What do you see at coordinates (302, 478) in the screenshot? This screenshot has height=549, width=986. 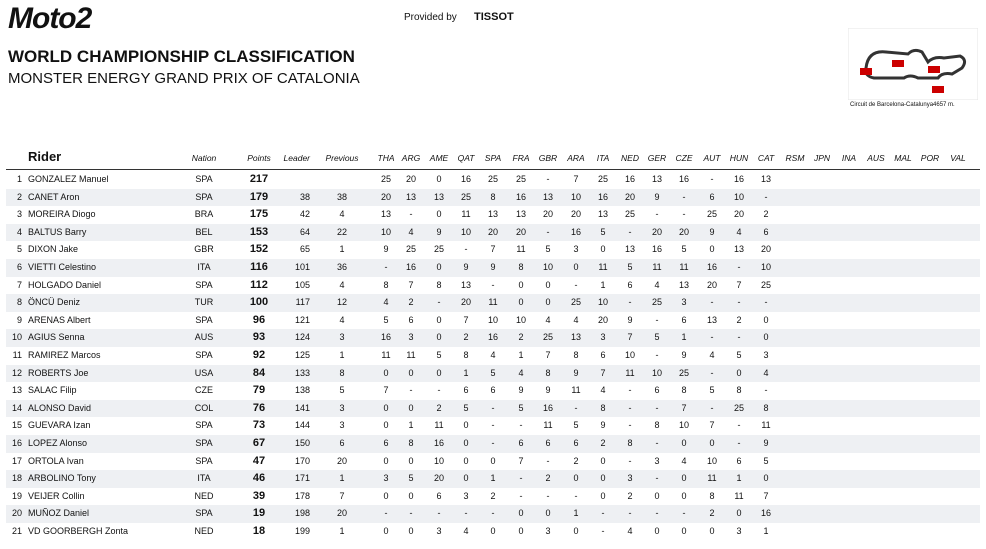 I see `table-cell: 171` at bounding box center [302, 478].